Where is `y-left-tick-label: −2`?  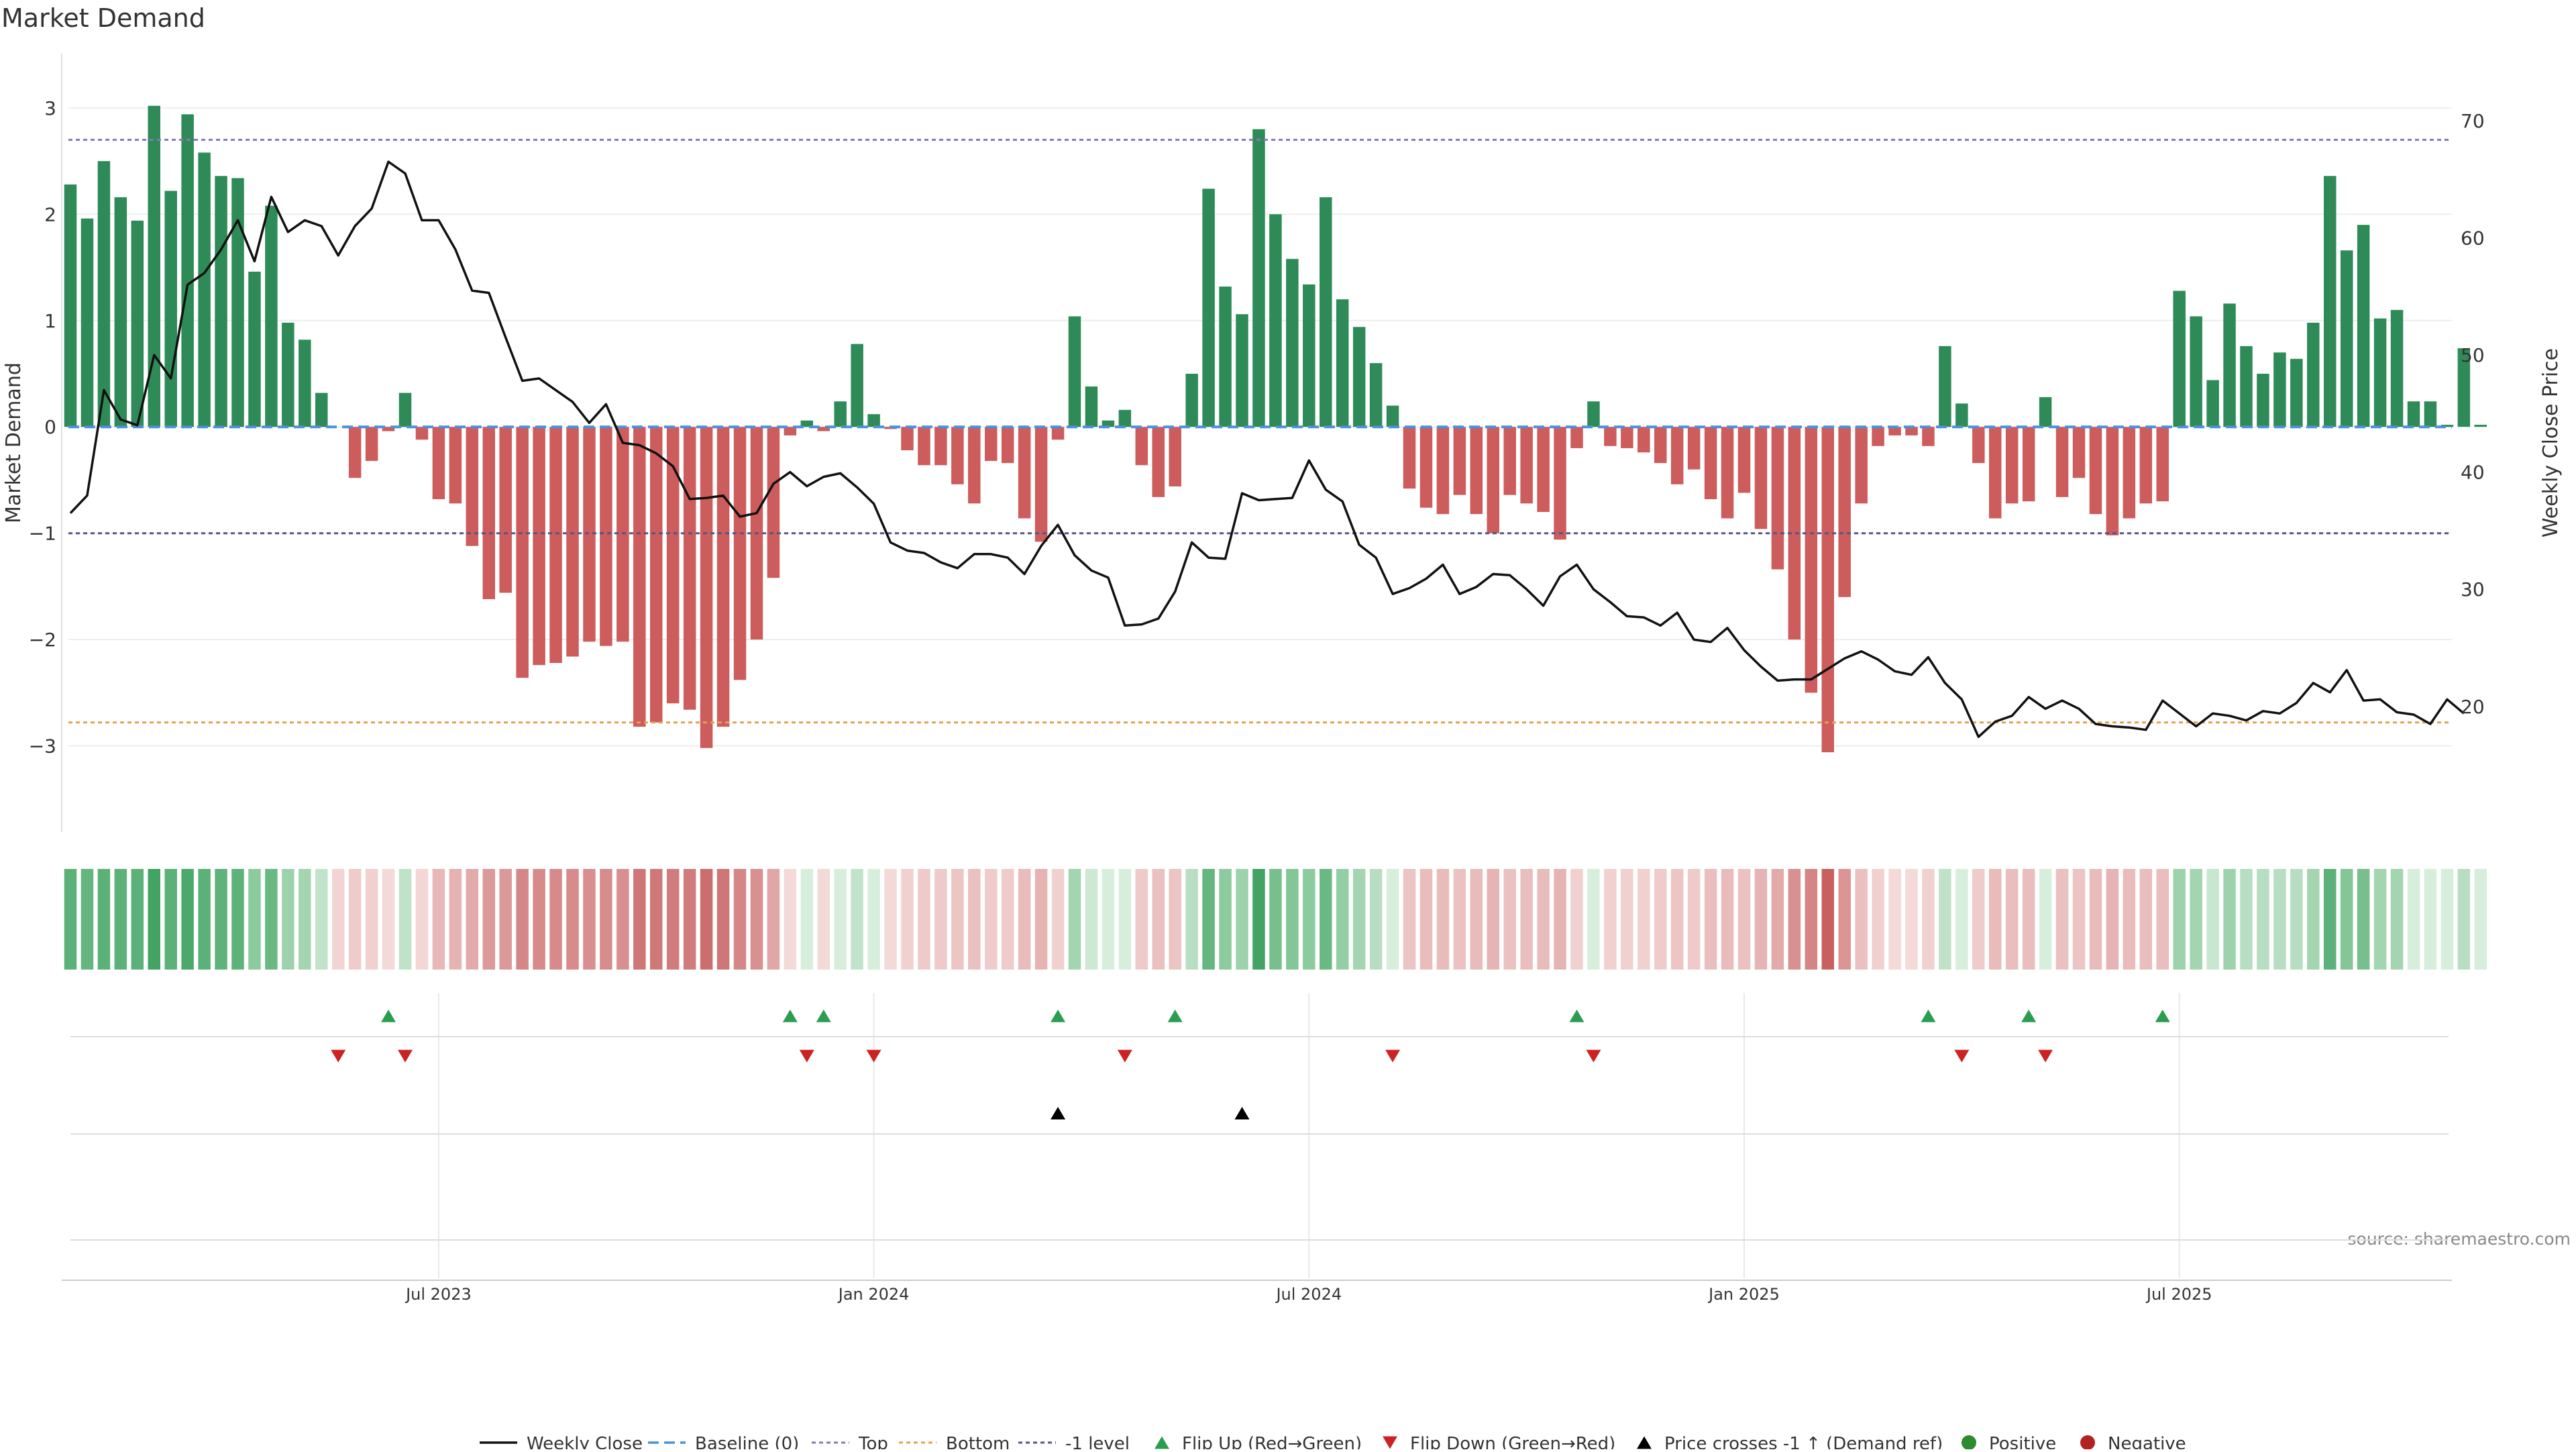
y-left-tick-label: −2 is located at coordinates (42, 640).